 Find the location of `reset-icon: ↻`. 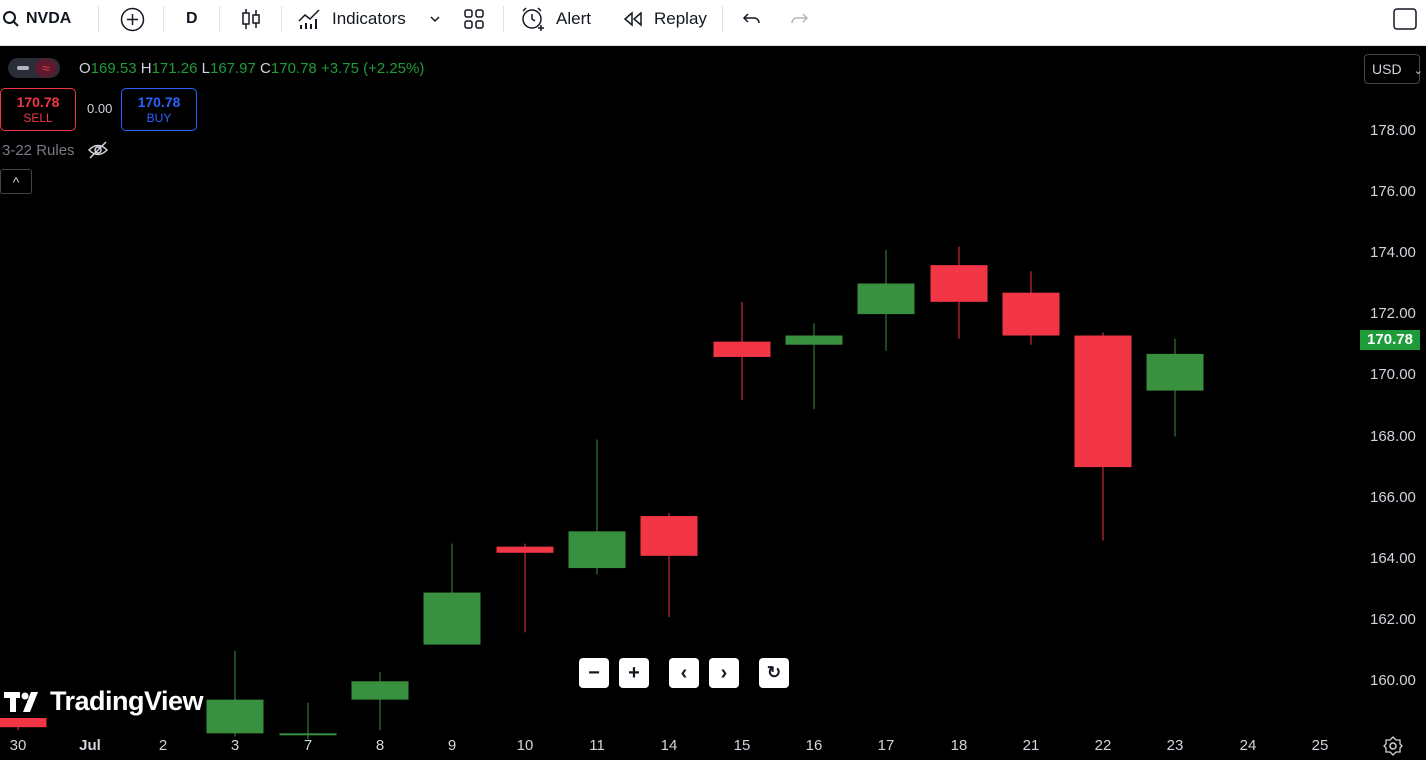

reset-icon: ↻ is located at coordinates (774, 672).